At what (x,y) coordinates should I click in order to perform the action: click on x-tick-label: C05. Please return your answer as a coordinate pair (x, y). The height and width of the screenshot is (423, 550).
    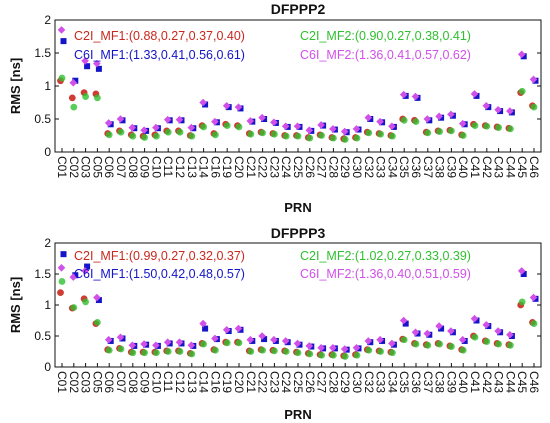
    Looking at the image, I should click on (97, 167).